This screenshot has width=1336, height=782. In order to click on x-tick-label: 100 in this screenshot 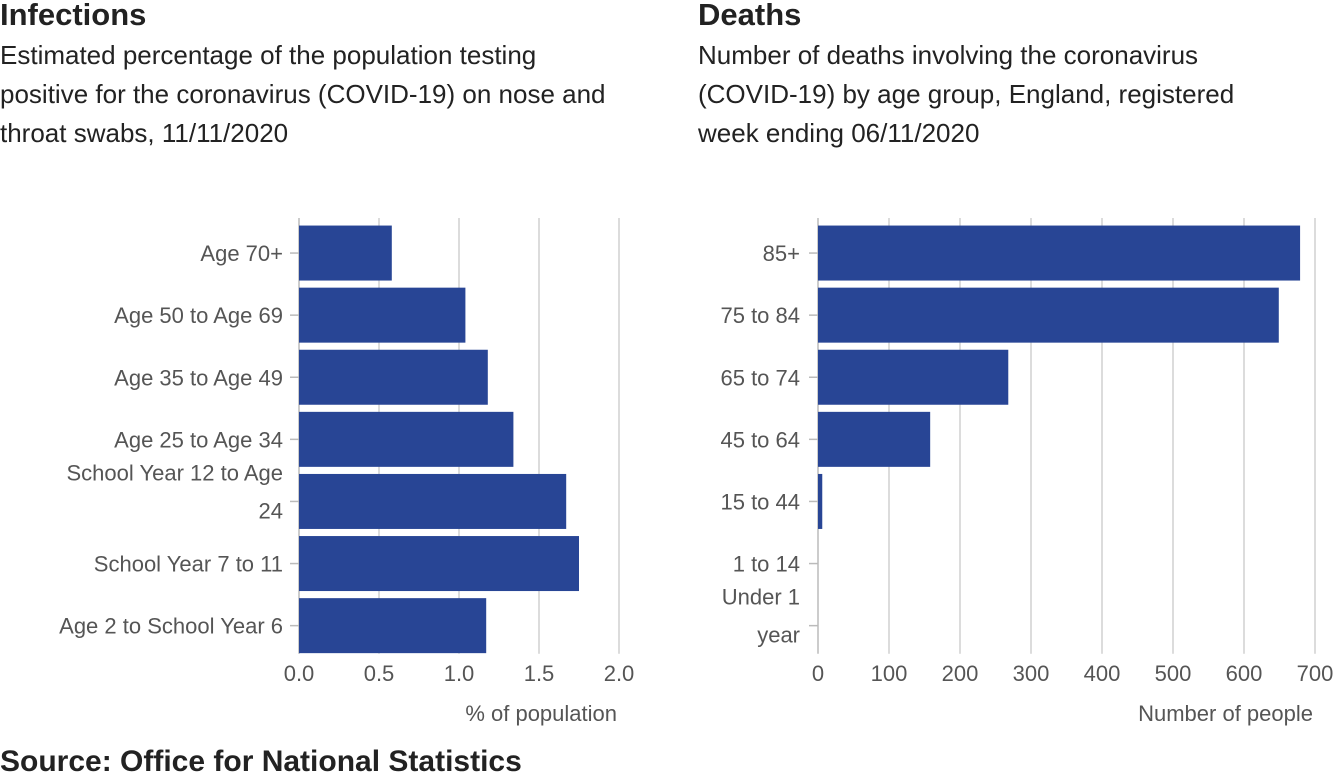, I will do `click(889, 673)`.